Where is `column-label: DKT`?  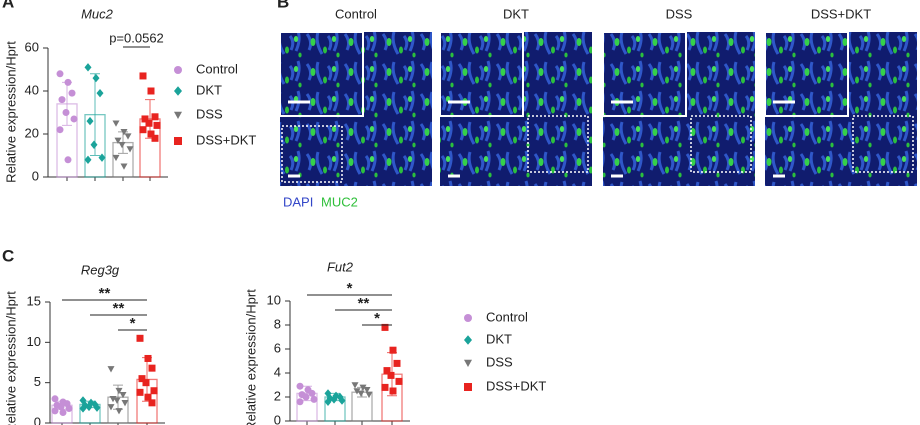 column-label: DKT is located at coordinates (516, 13).